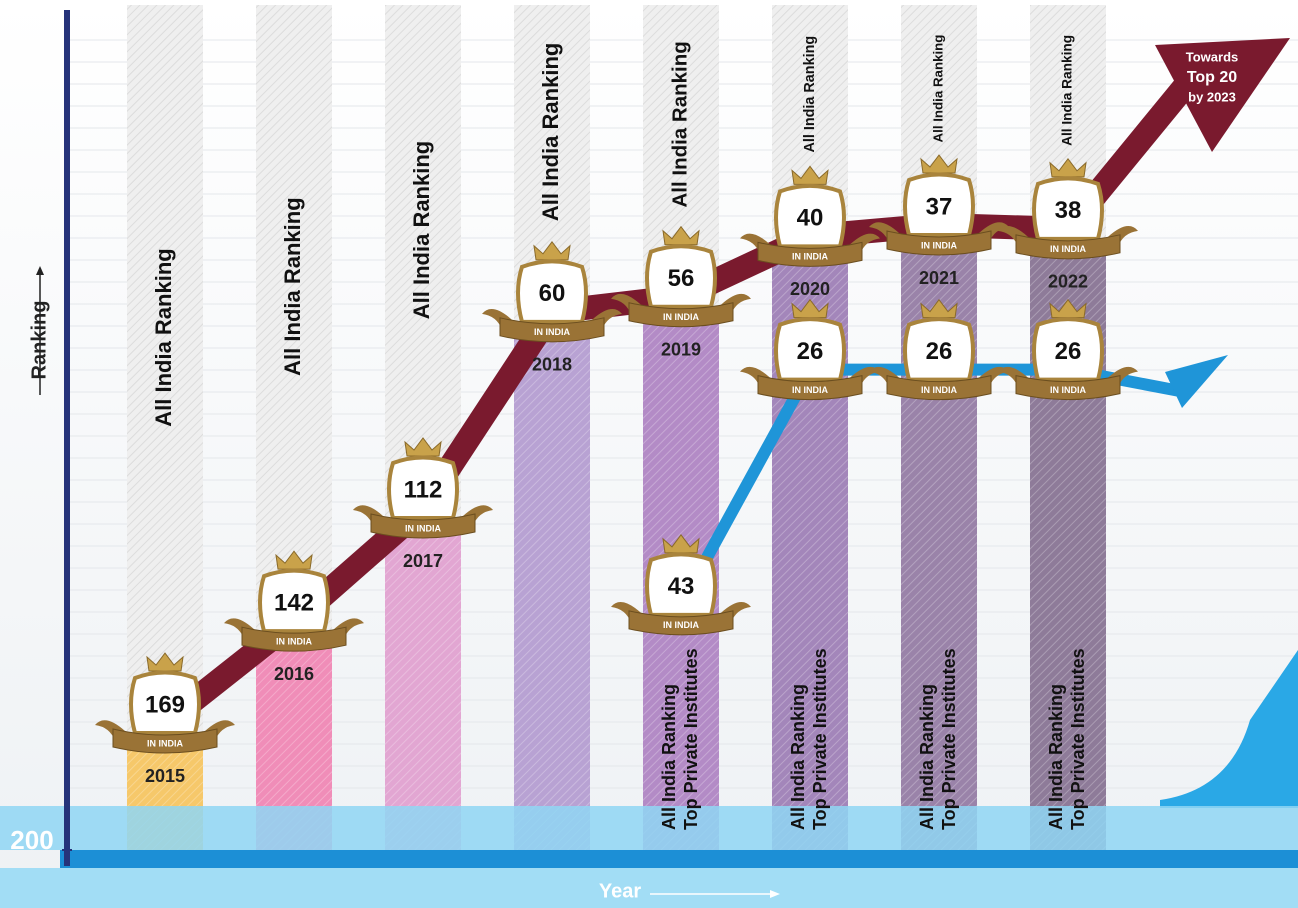 The width and height of the screenshot is (1298, 908). I want to click on y-axis-arrowhead, so click(40, 270).